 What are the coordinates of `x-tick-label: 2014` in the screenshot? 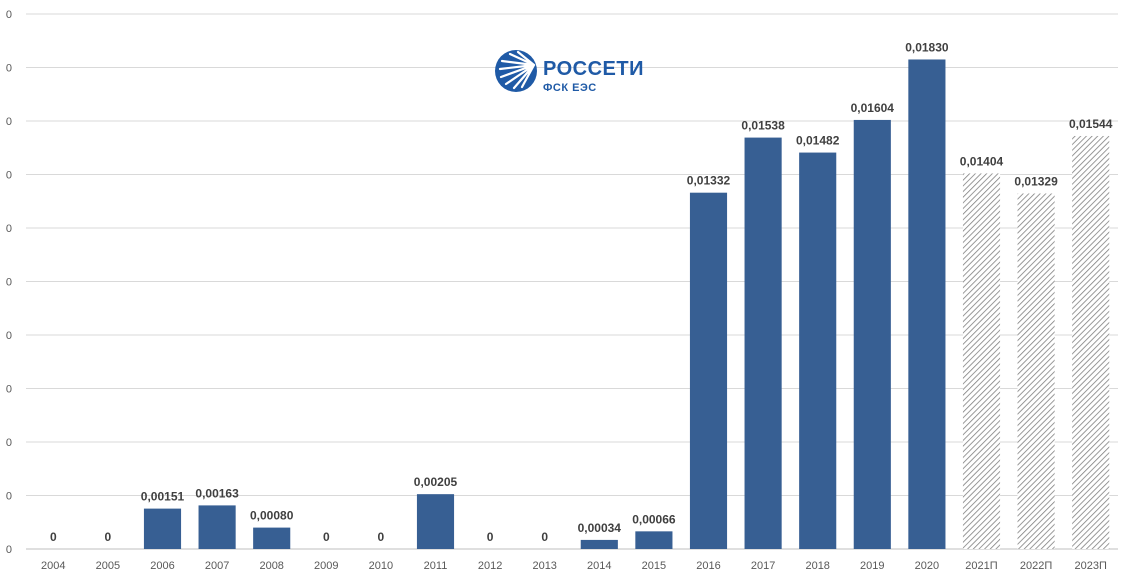 It's located at (599, 566).